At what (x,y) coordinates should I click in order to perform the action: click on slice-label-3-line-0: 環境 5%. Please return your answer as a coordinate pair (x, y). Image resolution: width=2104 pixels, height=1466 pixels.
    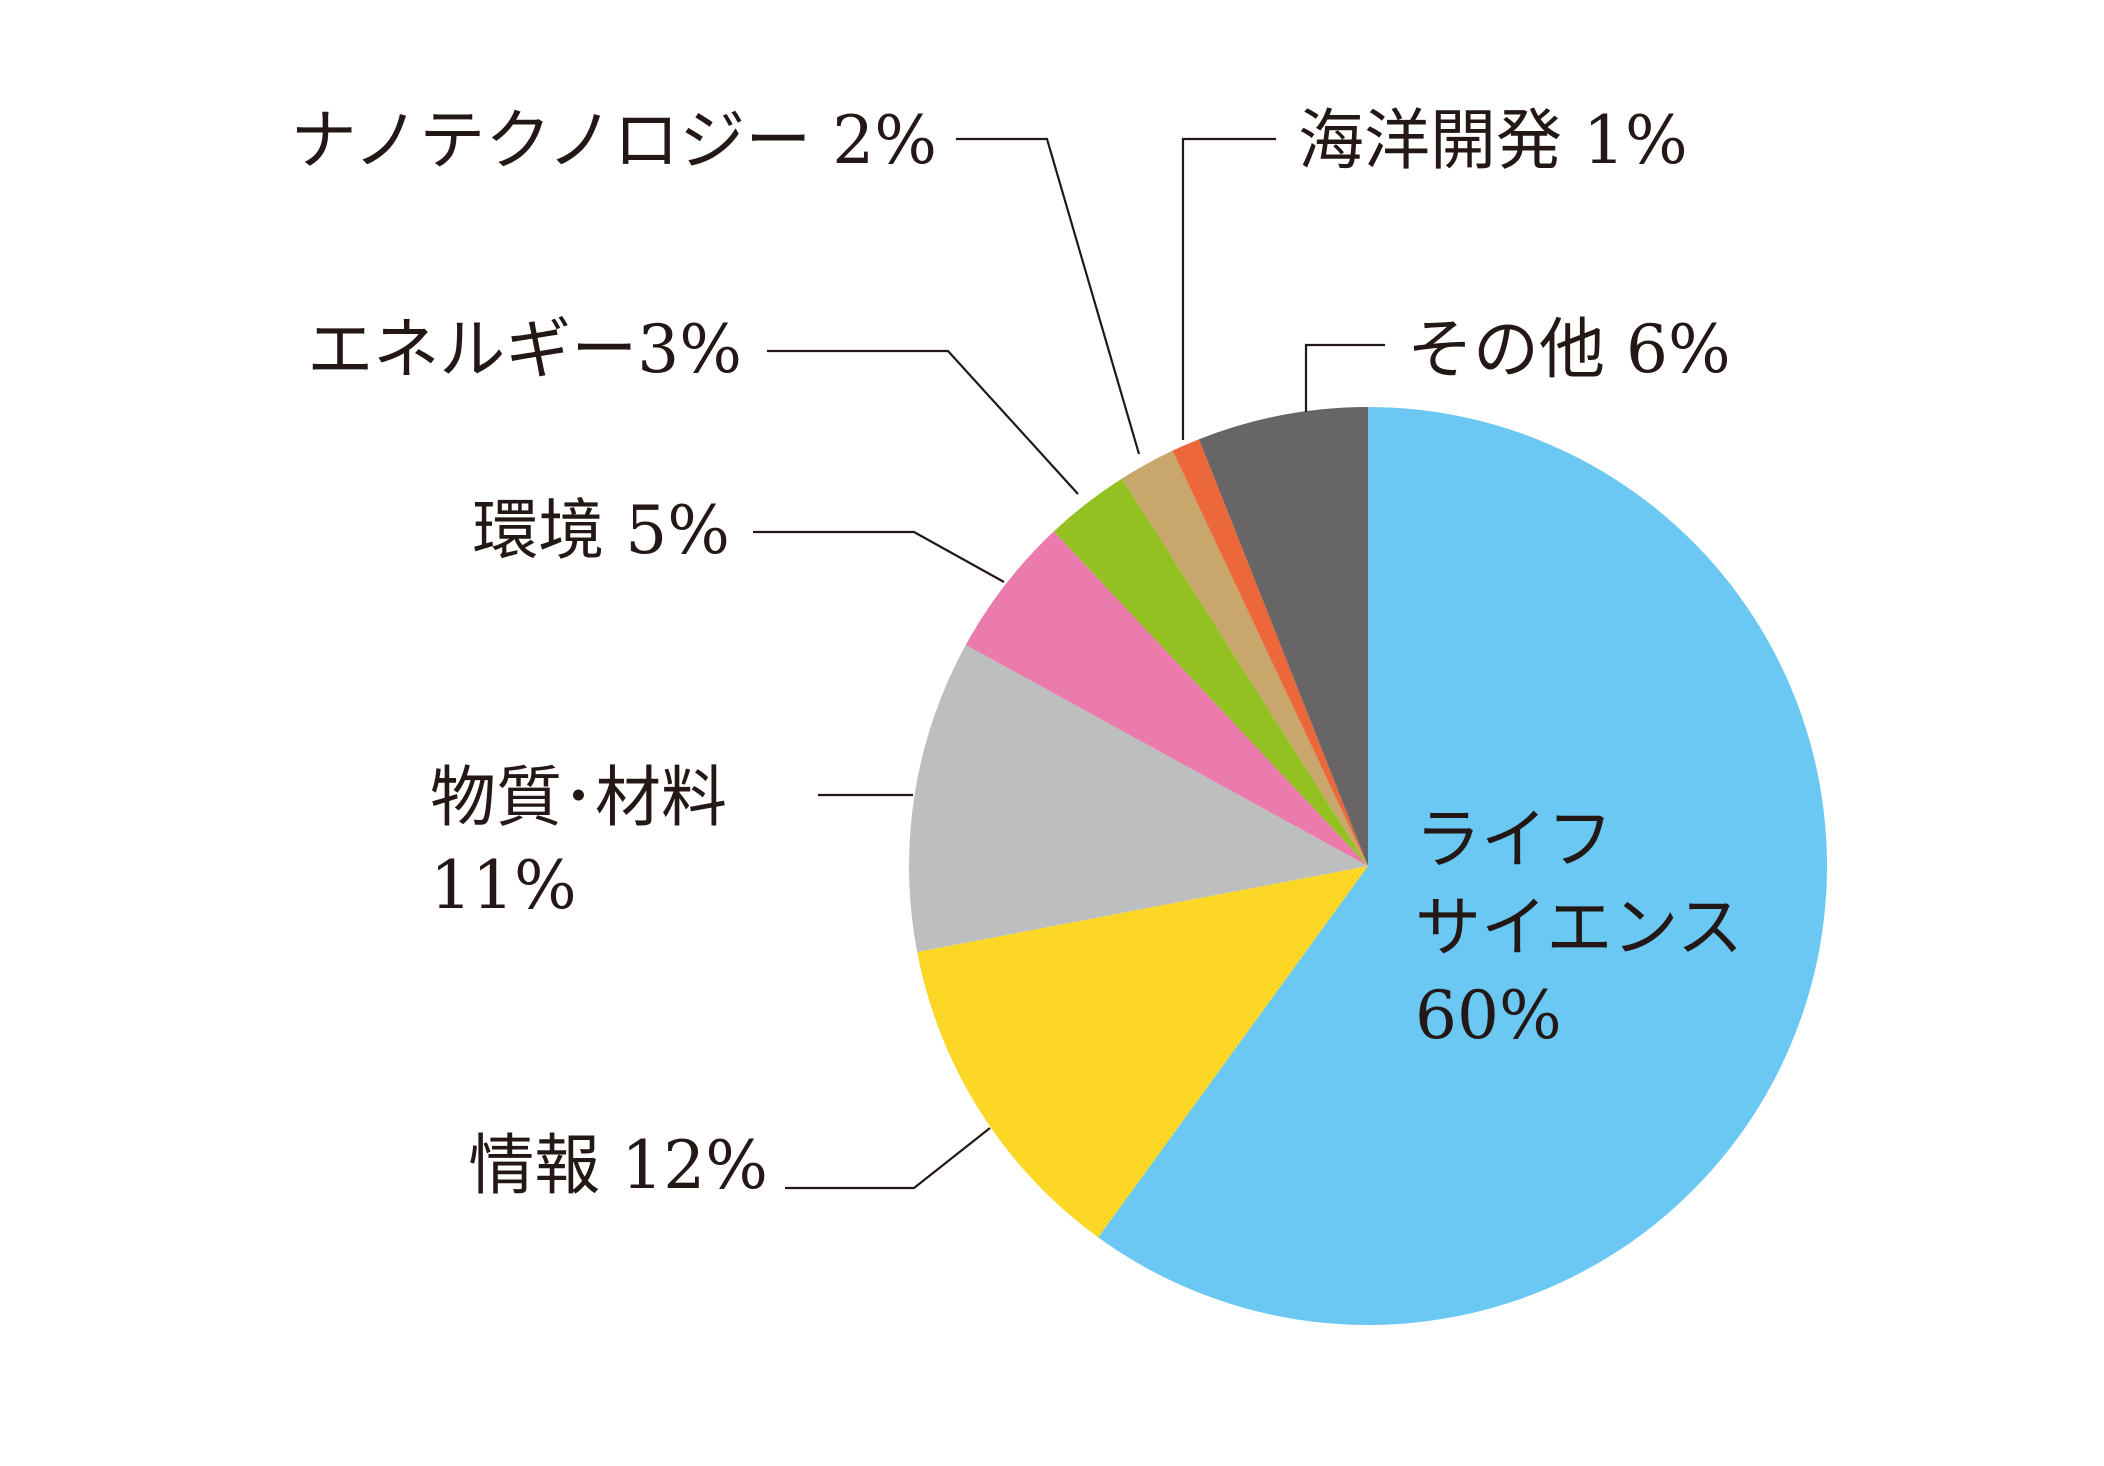
    Looking at the image, I should click on (601, 530).